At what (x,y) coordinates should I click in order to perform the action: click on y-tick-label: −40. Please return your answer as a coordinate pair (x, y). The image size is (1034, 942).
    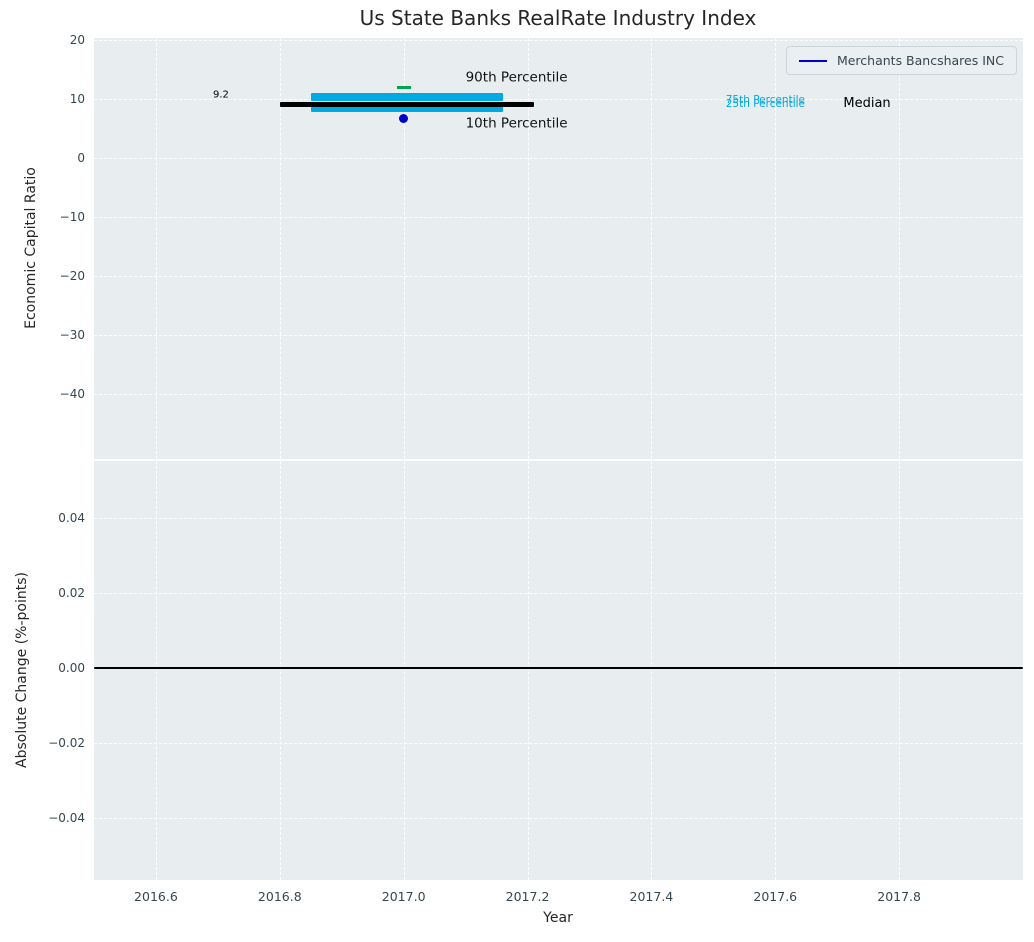
    Looking at the image, I should click on (72, 394).